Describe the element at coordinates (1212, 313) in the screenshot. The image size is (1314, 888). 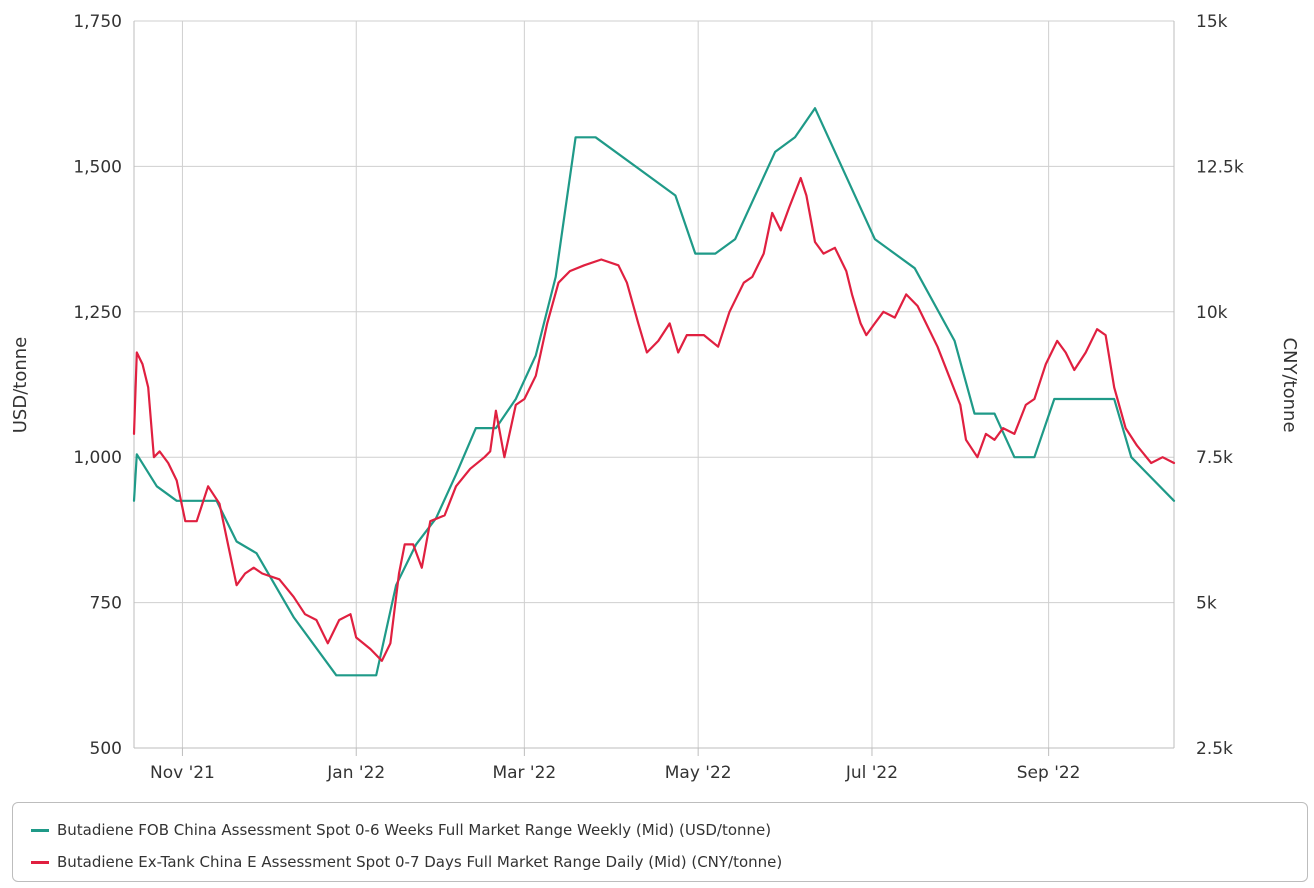
I see `y-right-tick-label: 10k` at that location.